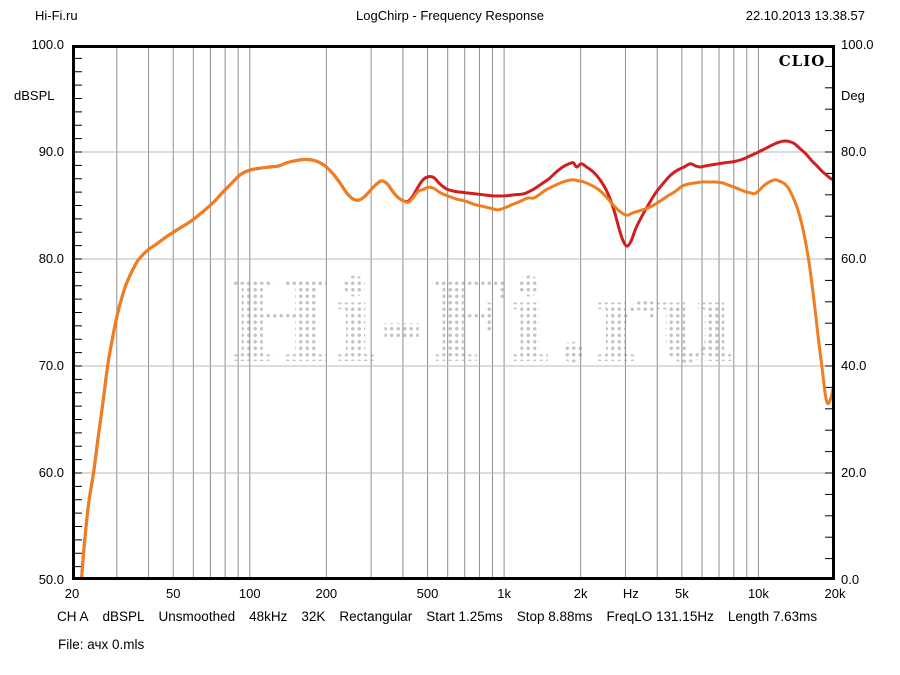 The image size is (900, 675). Describe the element at coordinates (835, 593) in the screenshot. I see `x-axis-tick-label: 20k` at that location.